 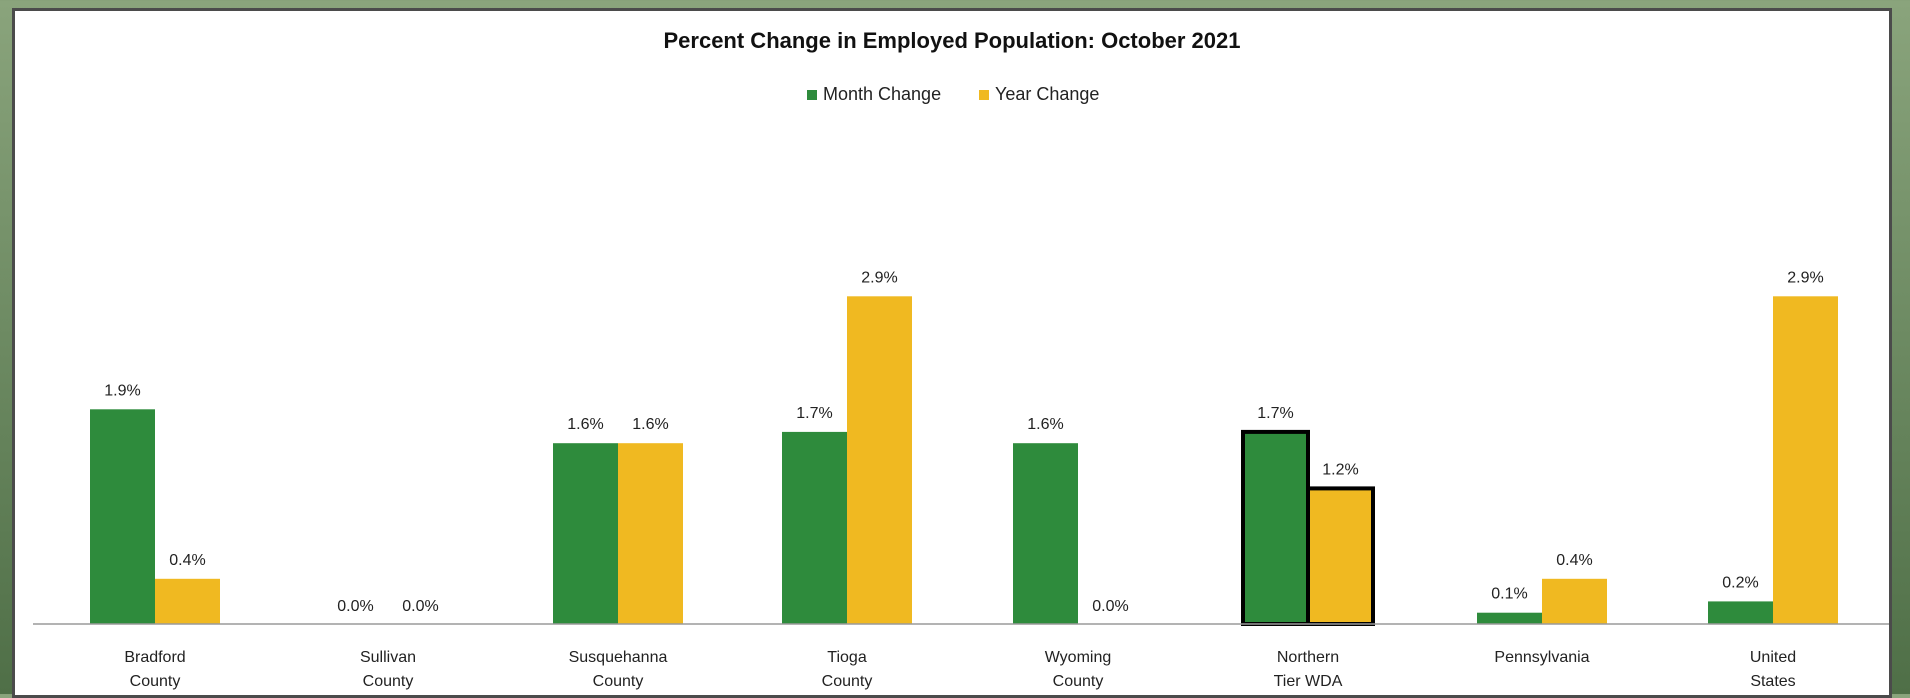 What do you see at coordinates (1773, 657) in the screenshot?
I see `category-label-7-0: United` at bounding box center [1773, 657].